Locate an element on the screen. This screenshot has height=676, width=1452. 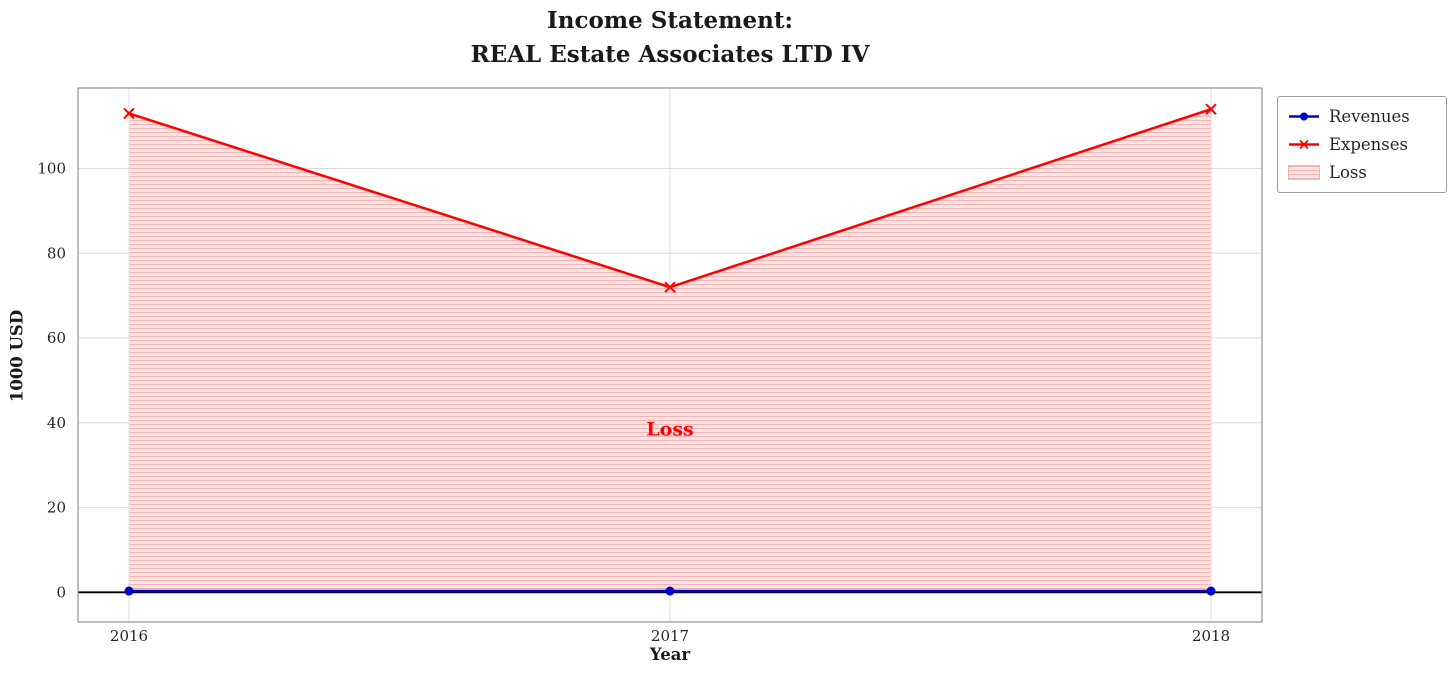
expenses-sample-marker is located at coordinates (1304, 144).